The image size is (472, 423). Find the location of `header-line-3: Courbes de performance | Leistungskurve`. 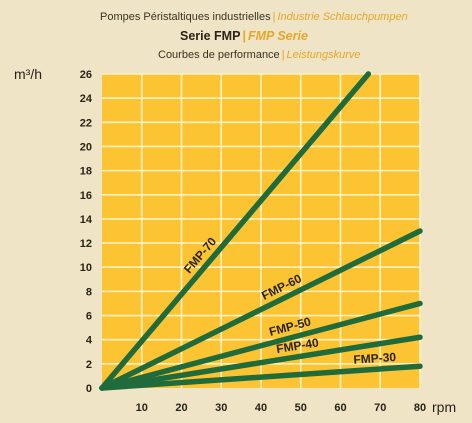

header-line-3: Courbes de performance | Leistungskurve is located at coordinates (259, 55).